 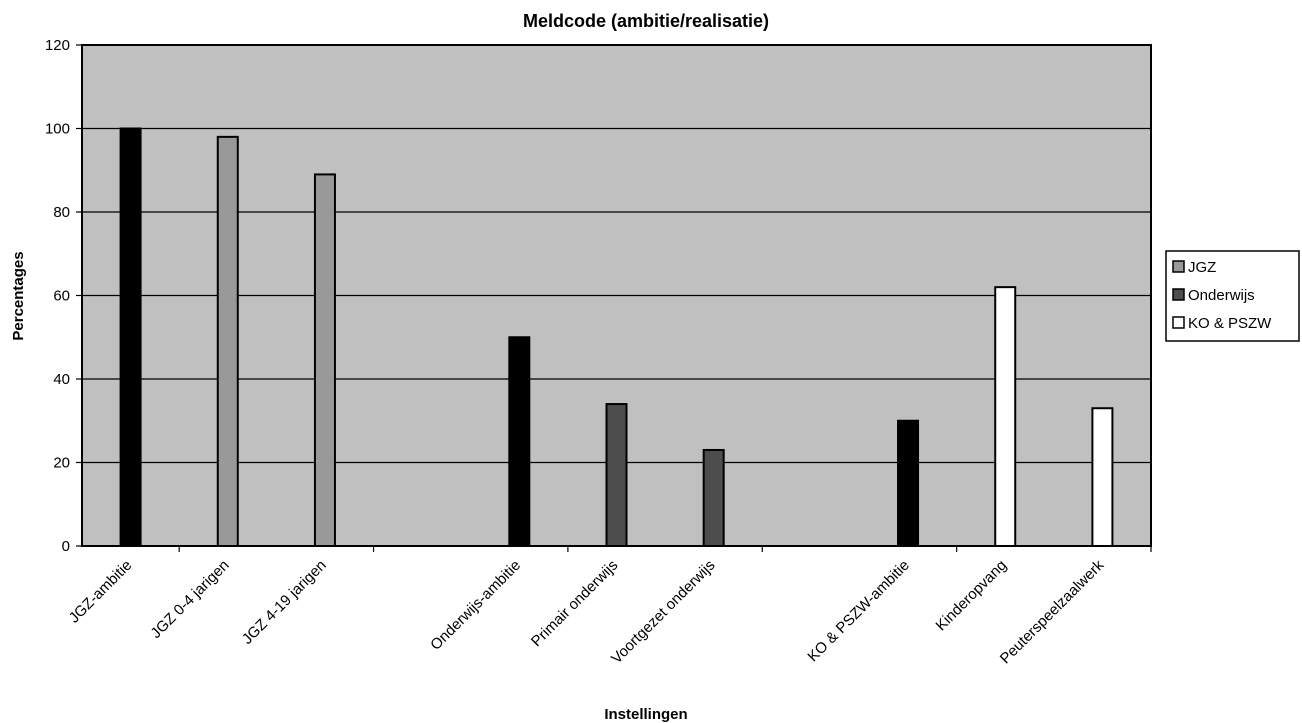 What do you see at coordinates (189, 599) in the screenshot?
I see `x-tick-label: JGZ 0-4 jarigen` at bounding box center [189, 599].